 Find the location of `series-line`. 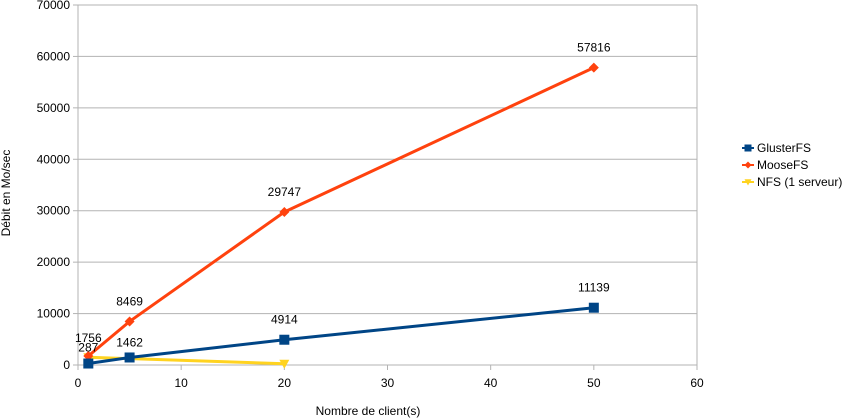

series-line is located at coordinates (341, 336).